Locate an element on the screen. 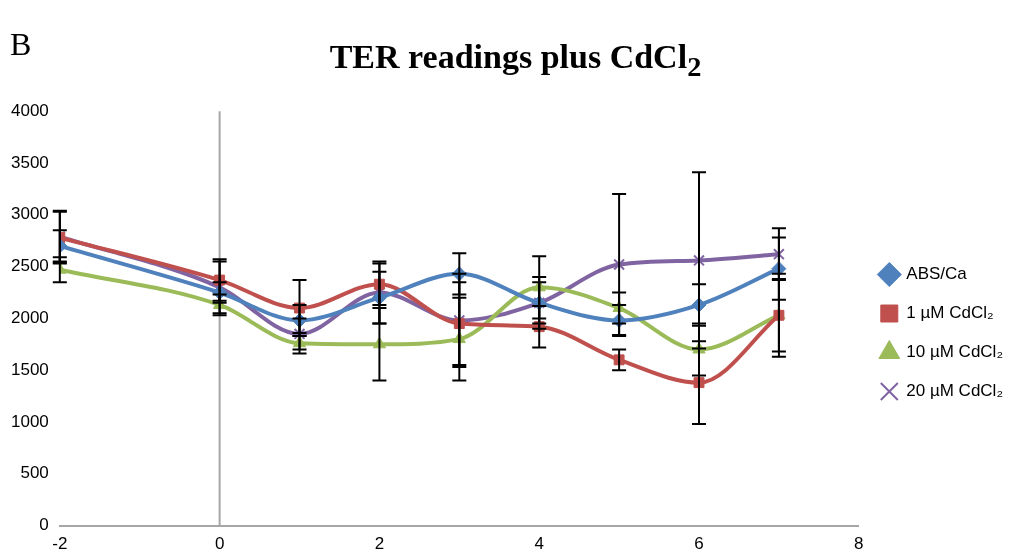  x-tick-label: 6 is located at coordinates (699, 543).